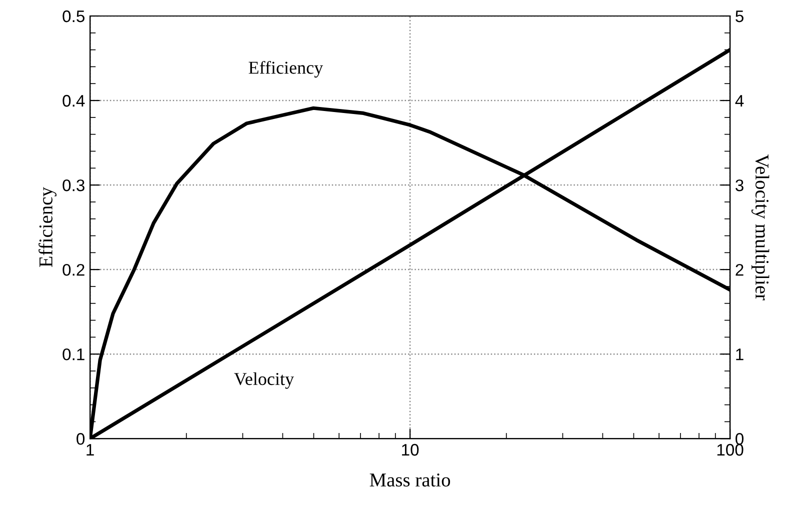  What do you see at coordinates (740, 185) in the screenshot?
I see `y2-tick-label: 3` at bounding box center [740, 185].